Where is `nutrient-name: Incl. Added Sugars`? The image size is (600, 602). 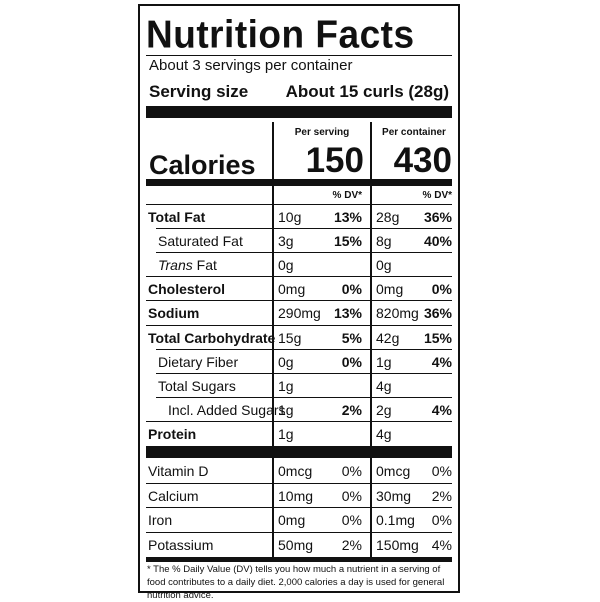
nutrient-name: Incl. Added Sugars is located at coordinates (227, 409).